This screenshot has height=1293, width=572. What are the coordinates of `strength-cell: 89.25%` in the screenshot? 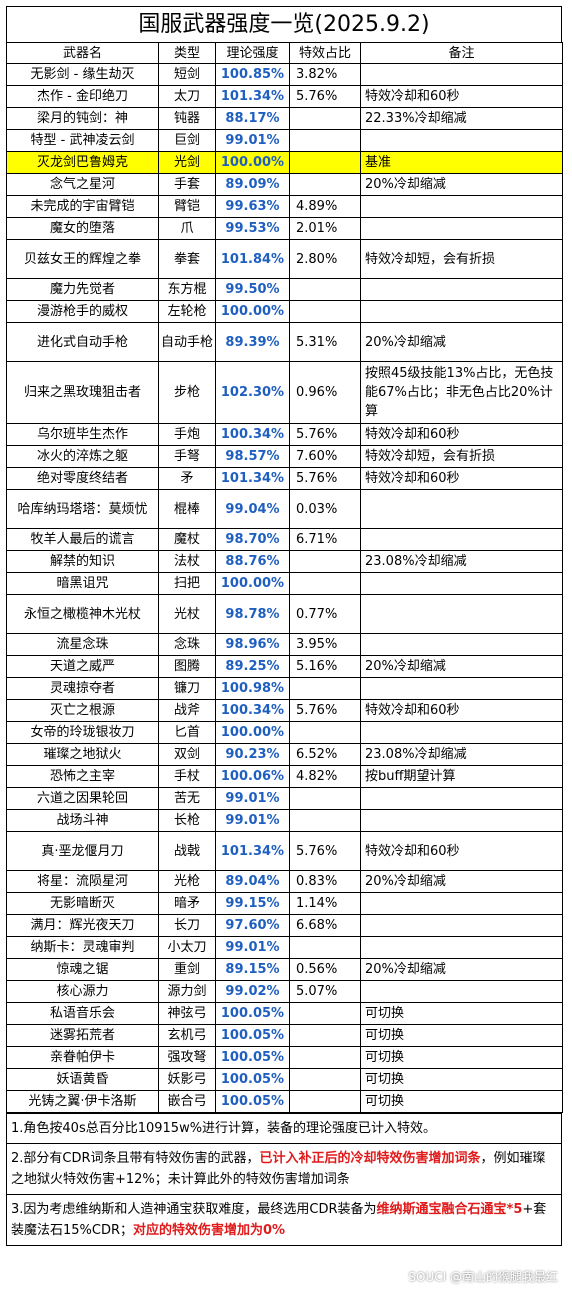 It's located at (252, 666).